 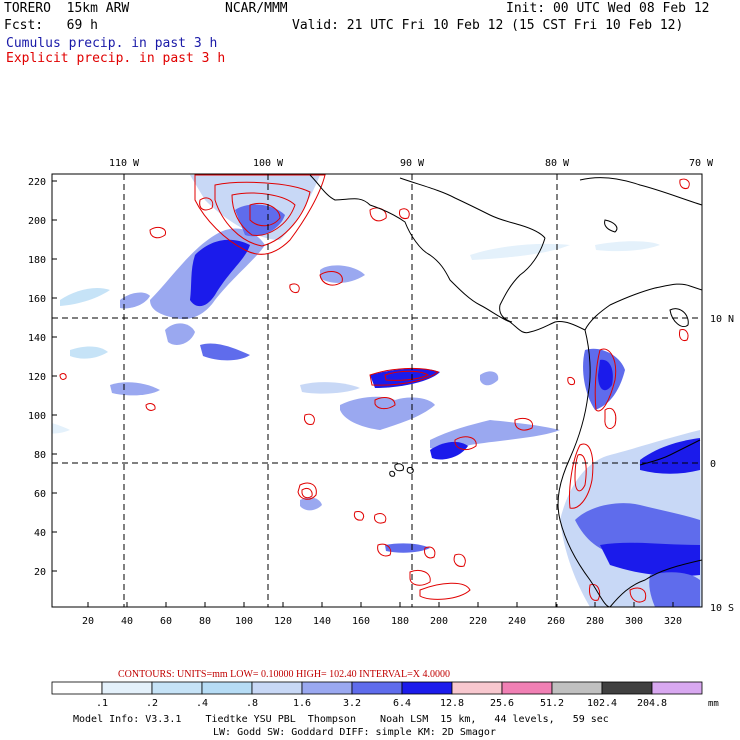 What do you see at coordinates (88, 621) in the screenshot?
I see `x-tick-label: 20` at bounding box center [88, 621].